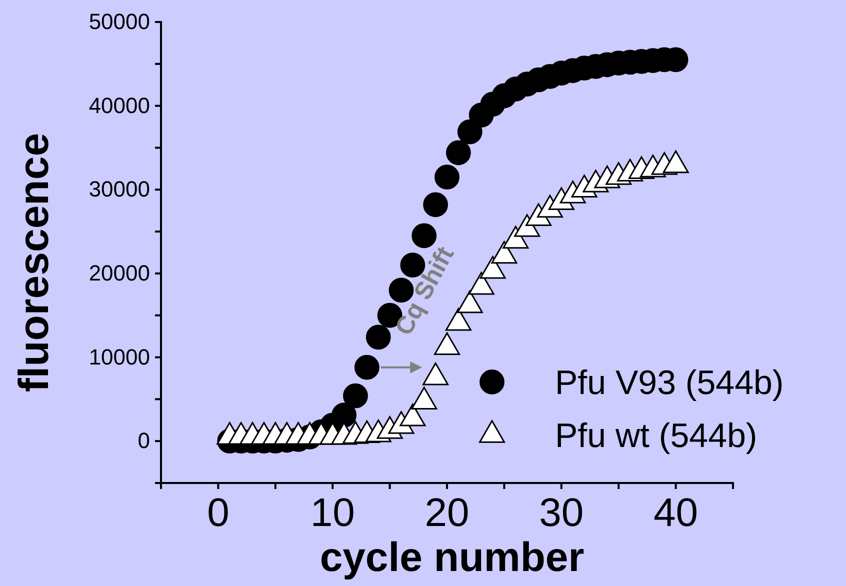 Image resolution: width=846 pixels, height=586 pixels. What do you see at coordinates (144, 441) in the screenshot?
I see `y-tick-label: 0` at bounding box center [144, 441].